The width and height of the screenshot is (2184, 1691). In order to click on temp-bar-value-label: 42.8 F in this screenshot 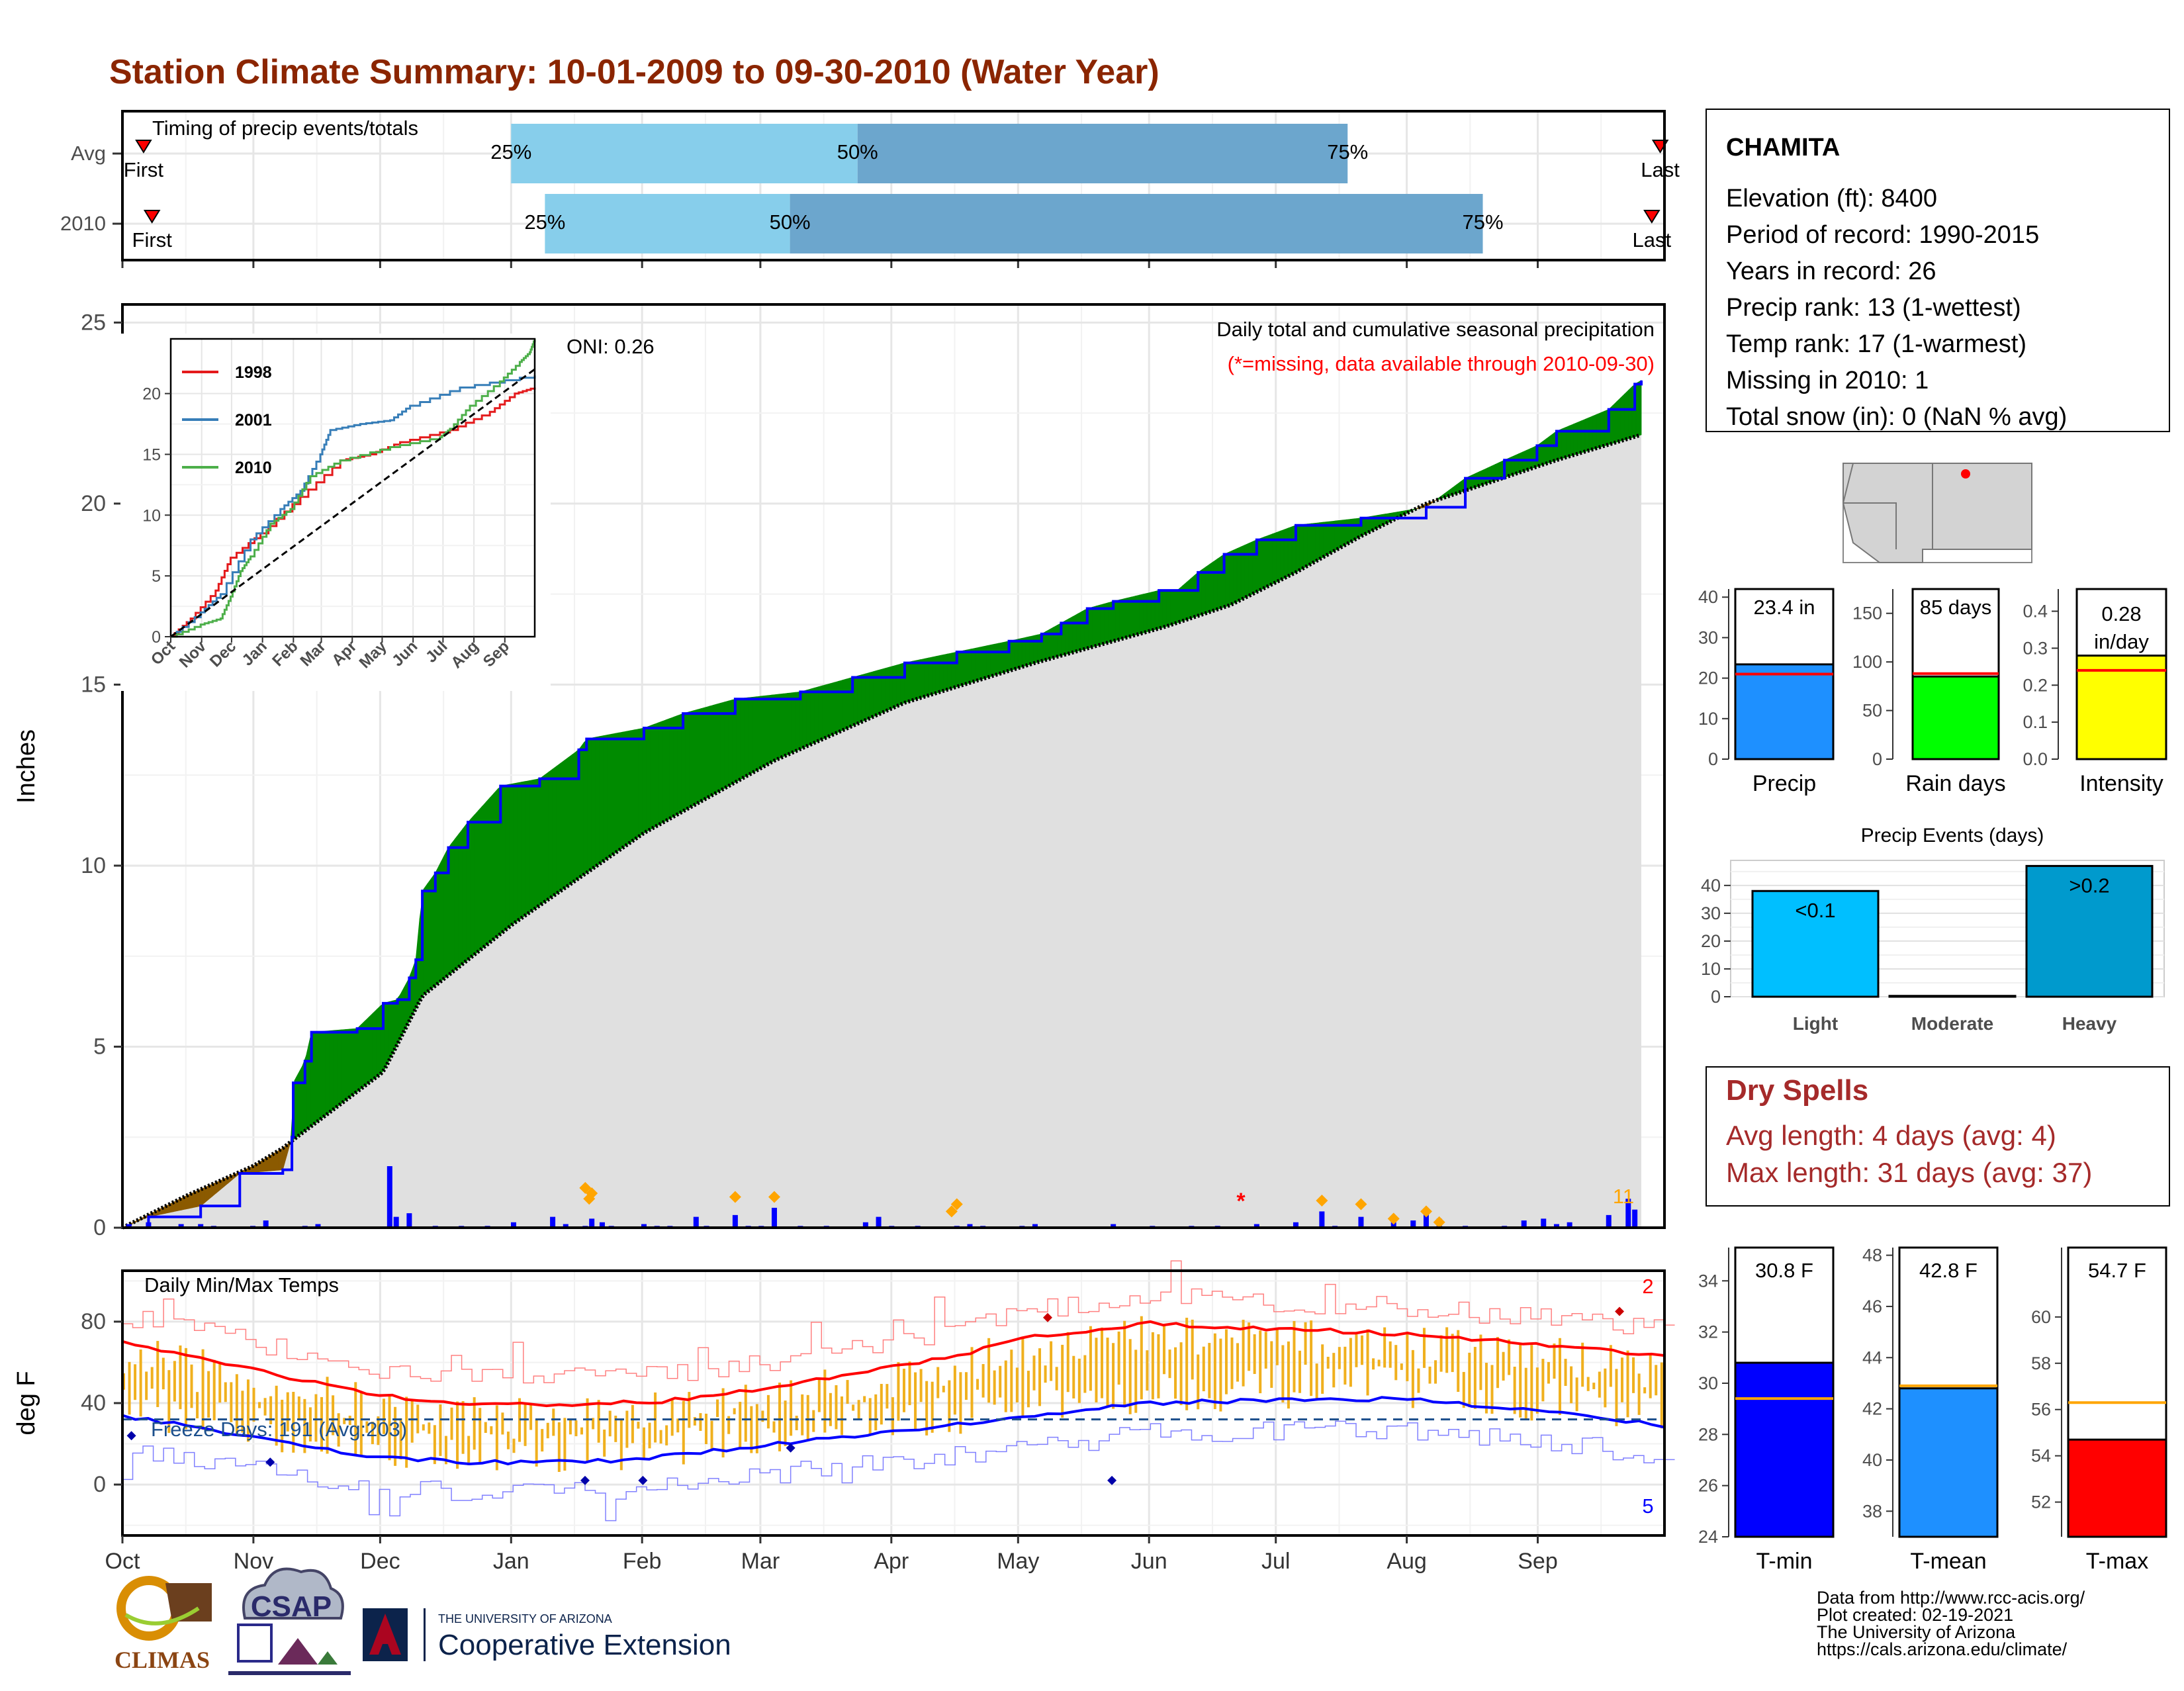, I will do `click(1948, 1270)`.